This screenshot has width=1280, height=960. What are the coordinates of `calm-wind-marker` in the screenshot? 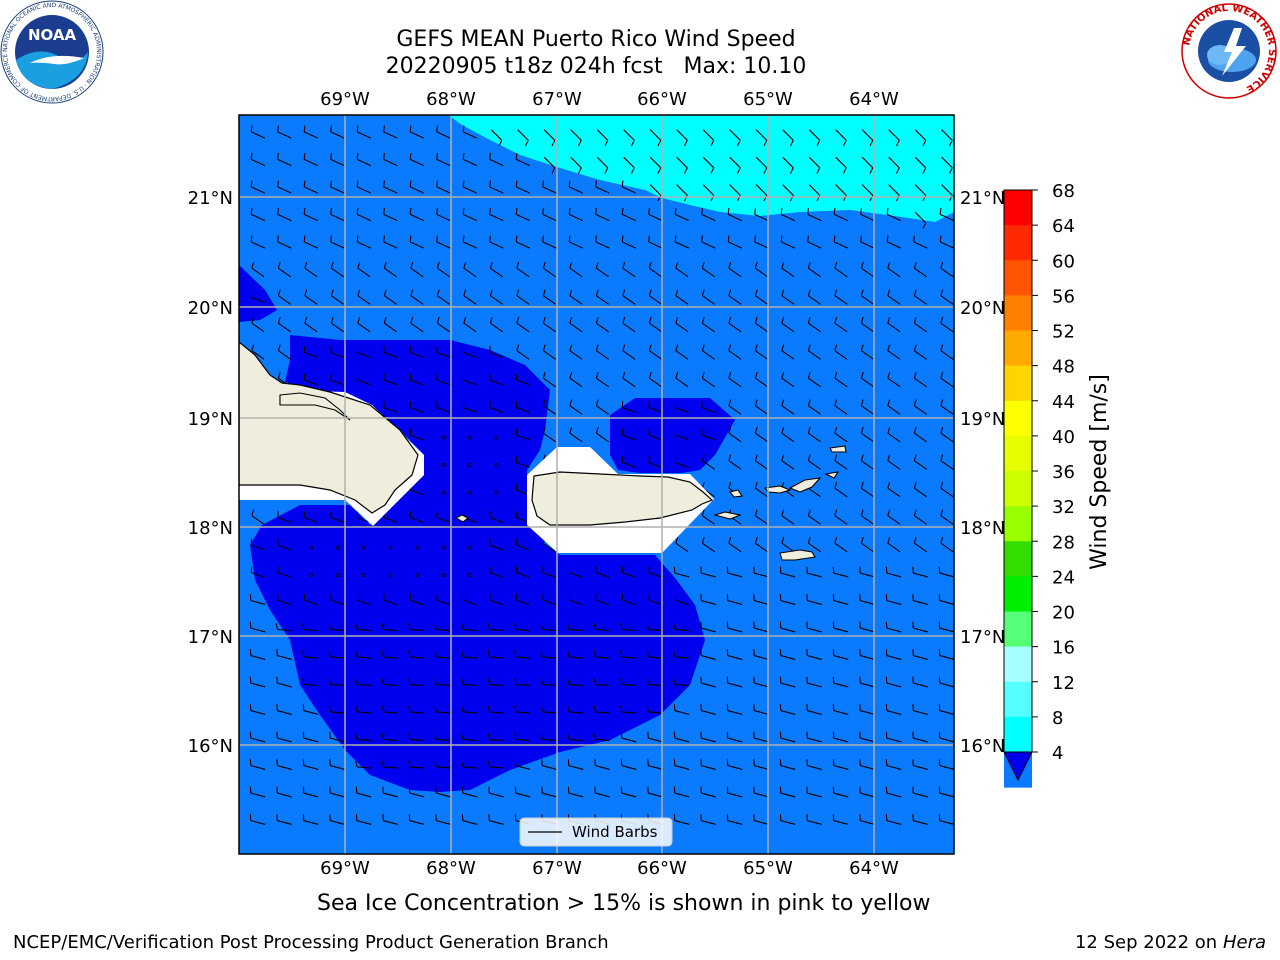 It's located at (337, 547).